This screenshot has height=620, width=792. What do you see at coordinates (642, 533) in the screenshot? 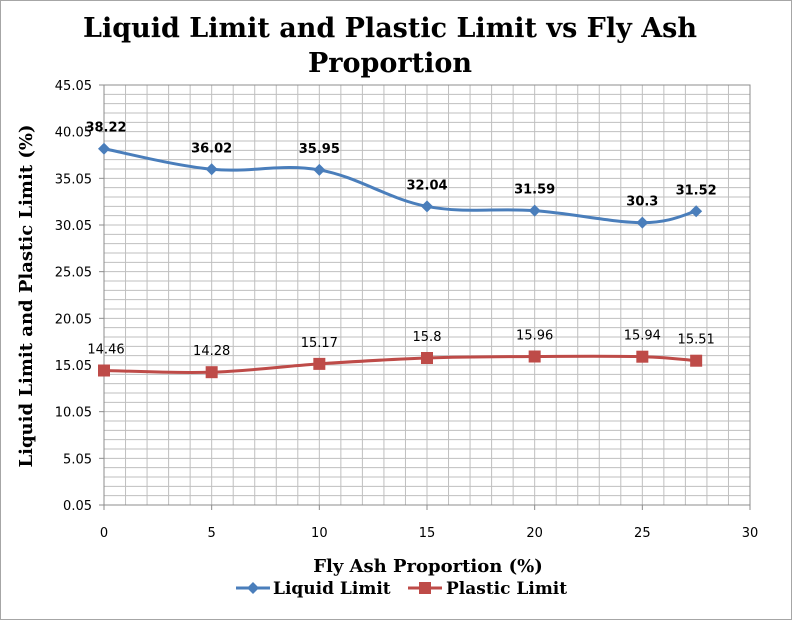
I see `x-tick-label: 25` at bounding box center [642, 533].